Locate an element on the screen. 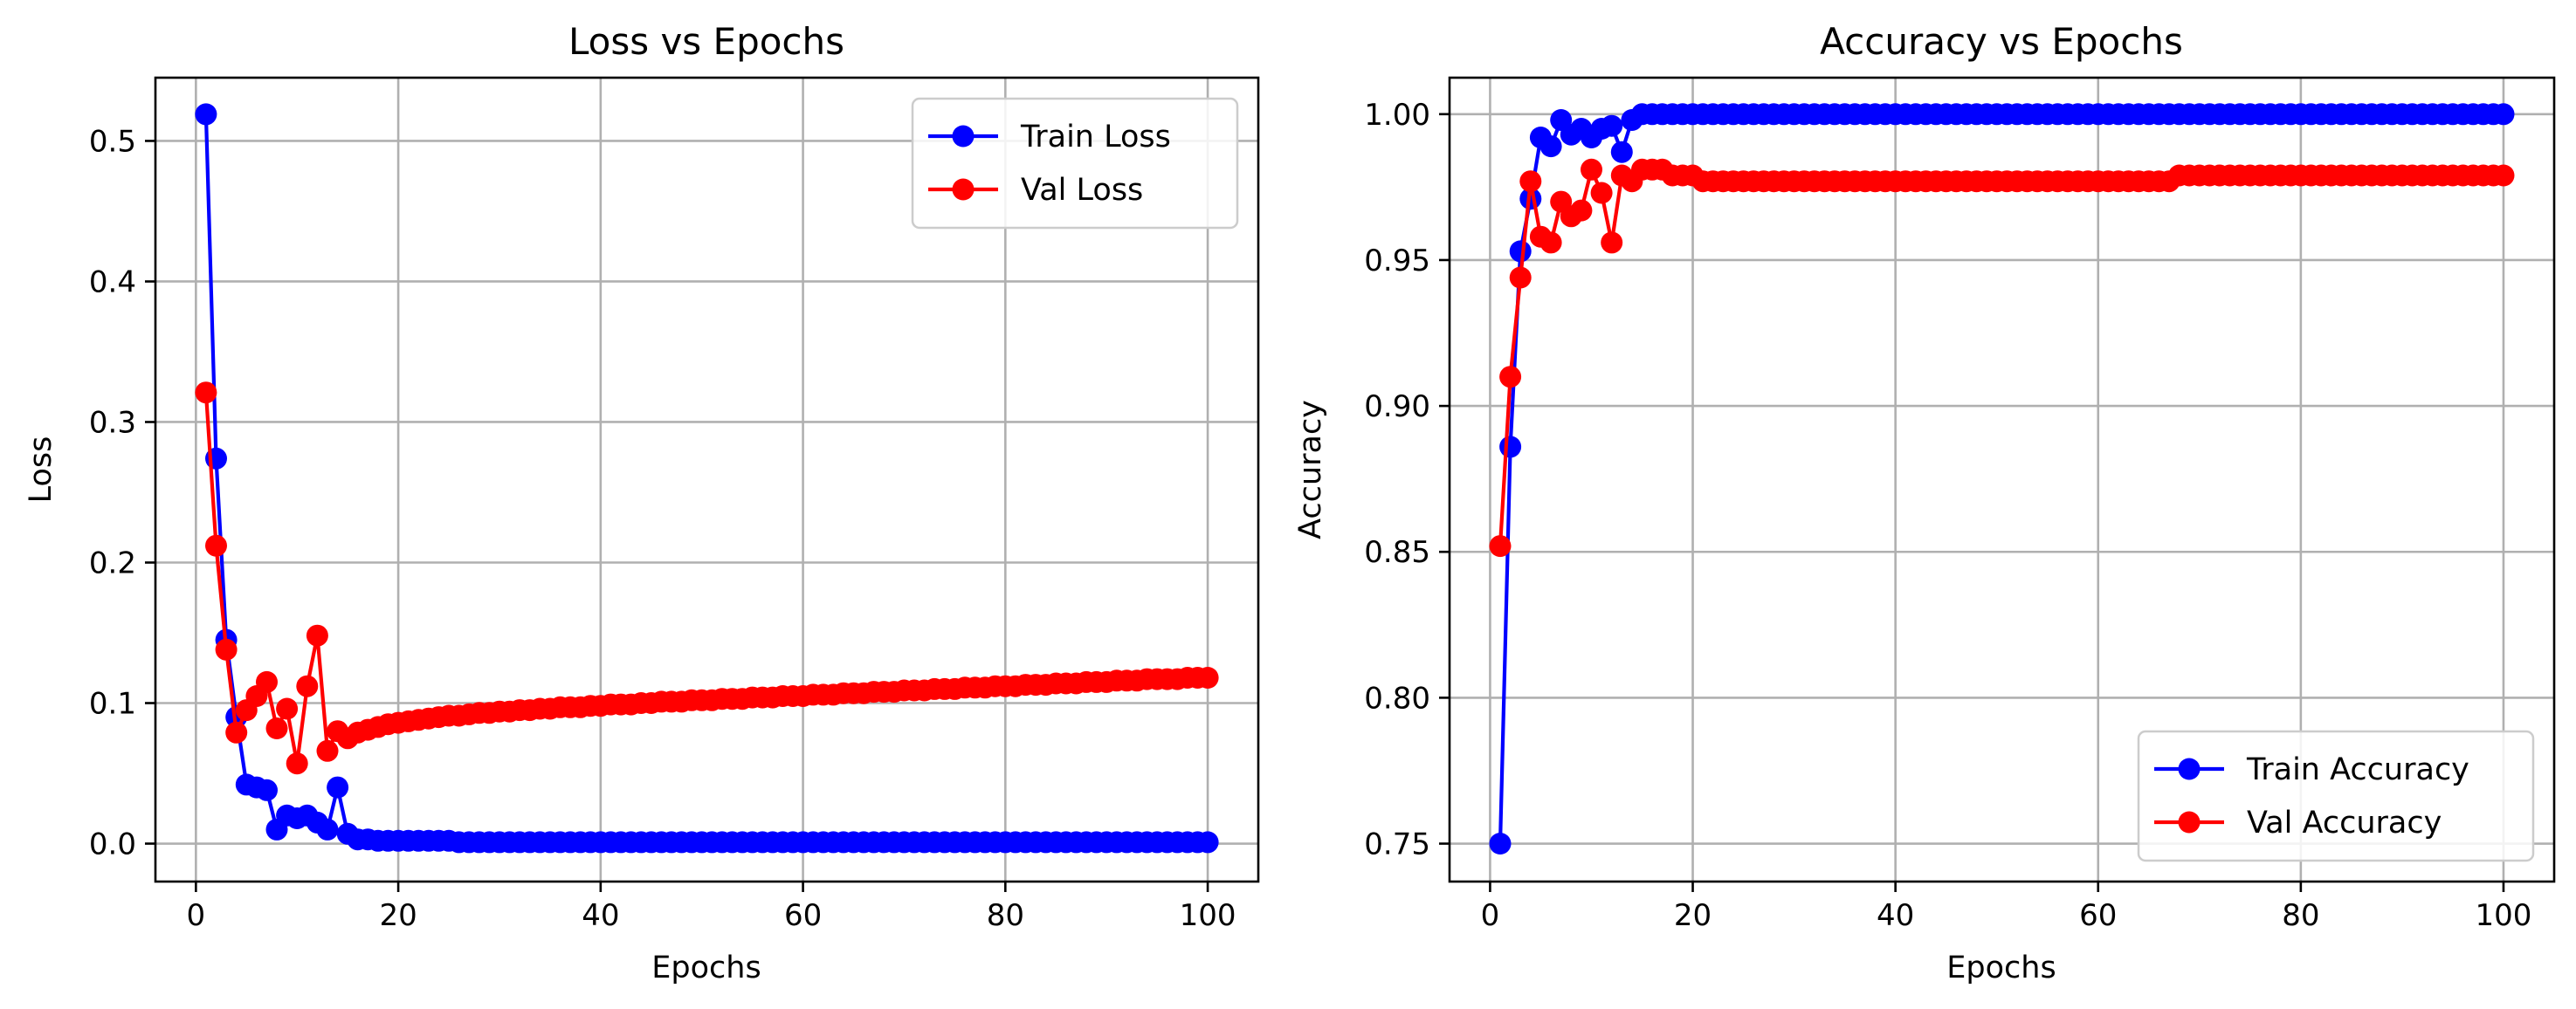  accuracy-x-tick-label: 80 is located at coordinates (2300, 916).